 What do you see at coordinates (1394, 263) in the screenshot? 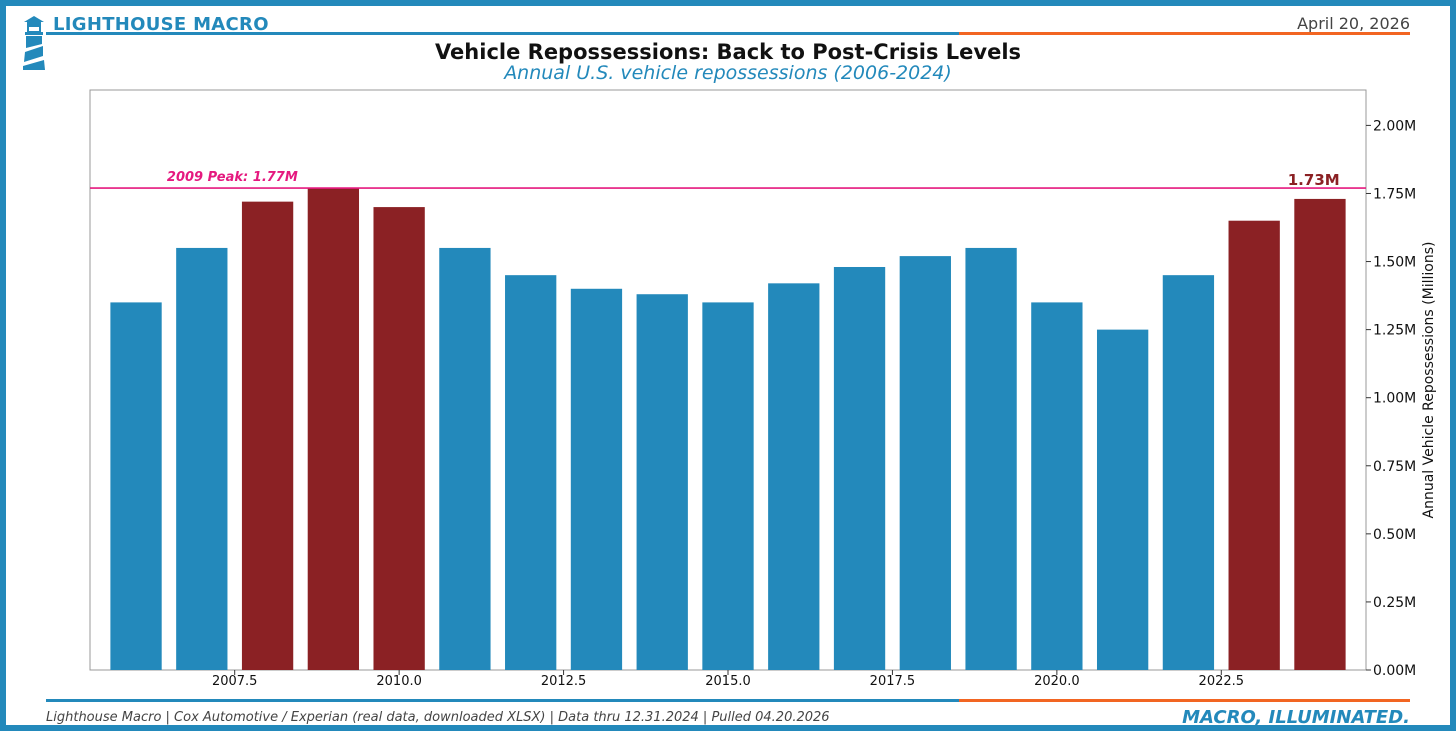
I see `y-tick-label: 1.50M` at bounding box center [1394, 263].